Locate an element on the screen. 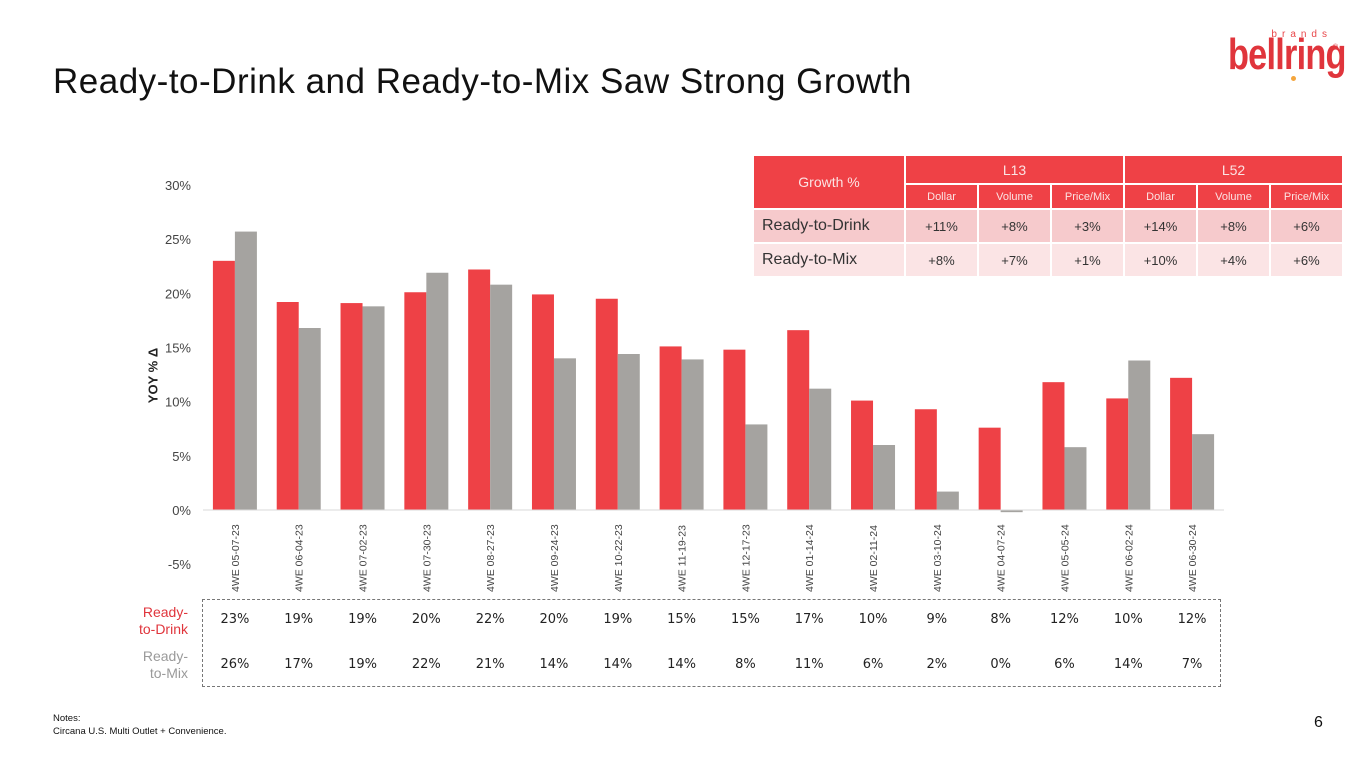 The width and height of the screenshot is (1365, 768). logo-subtext: brands is located at coordinates (1301, 34).